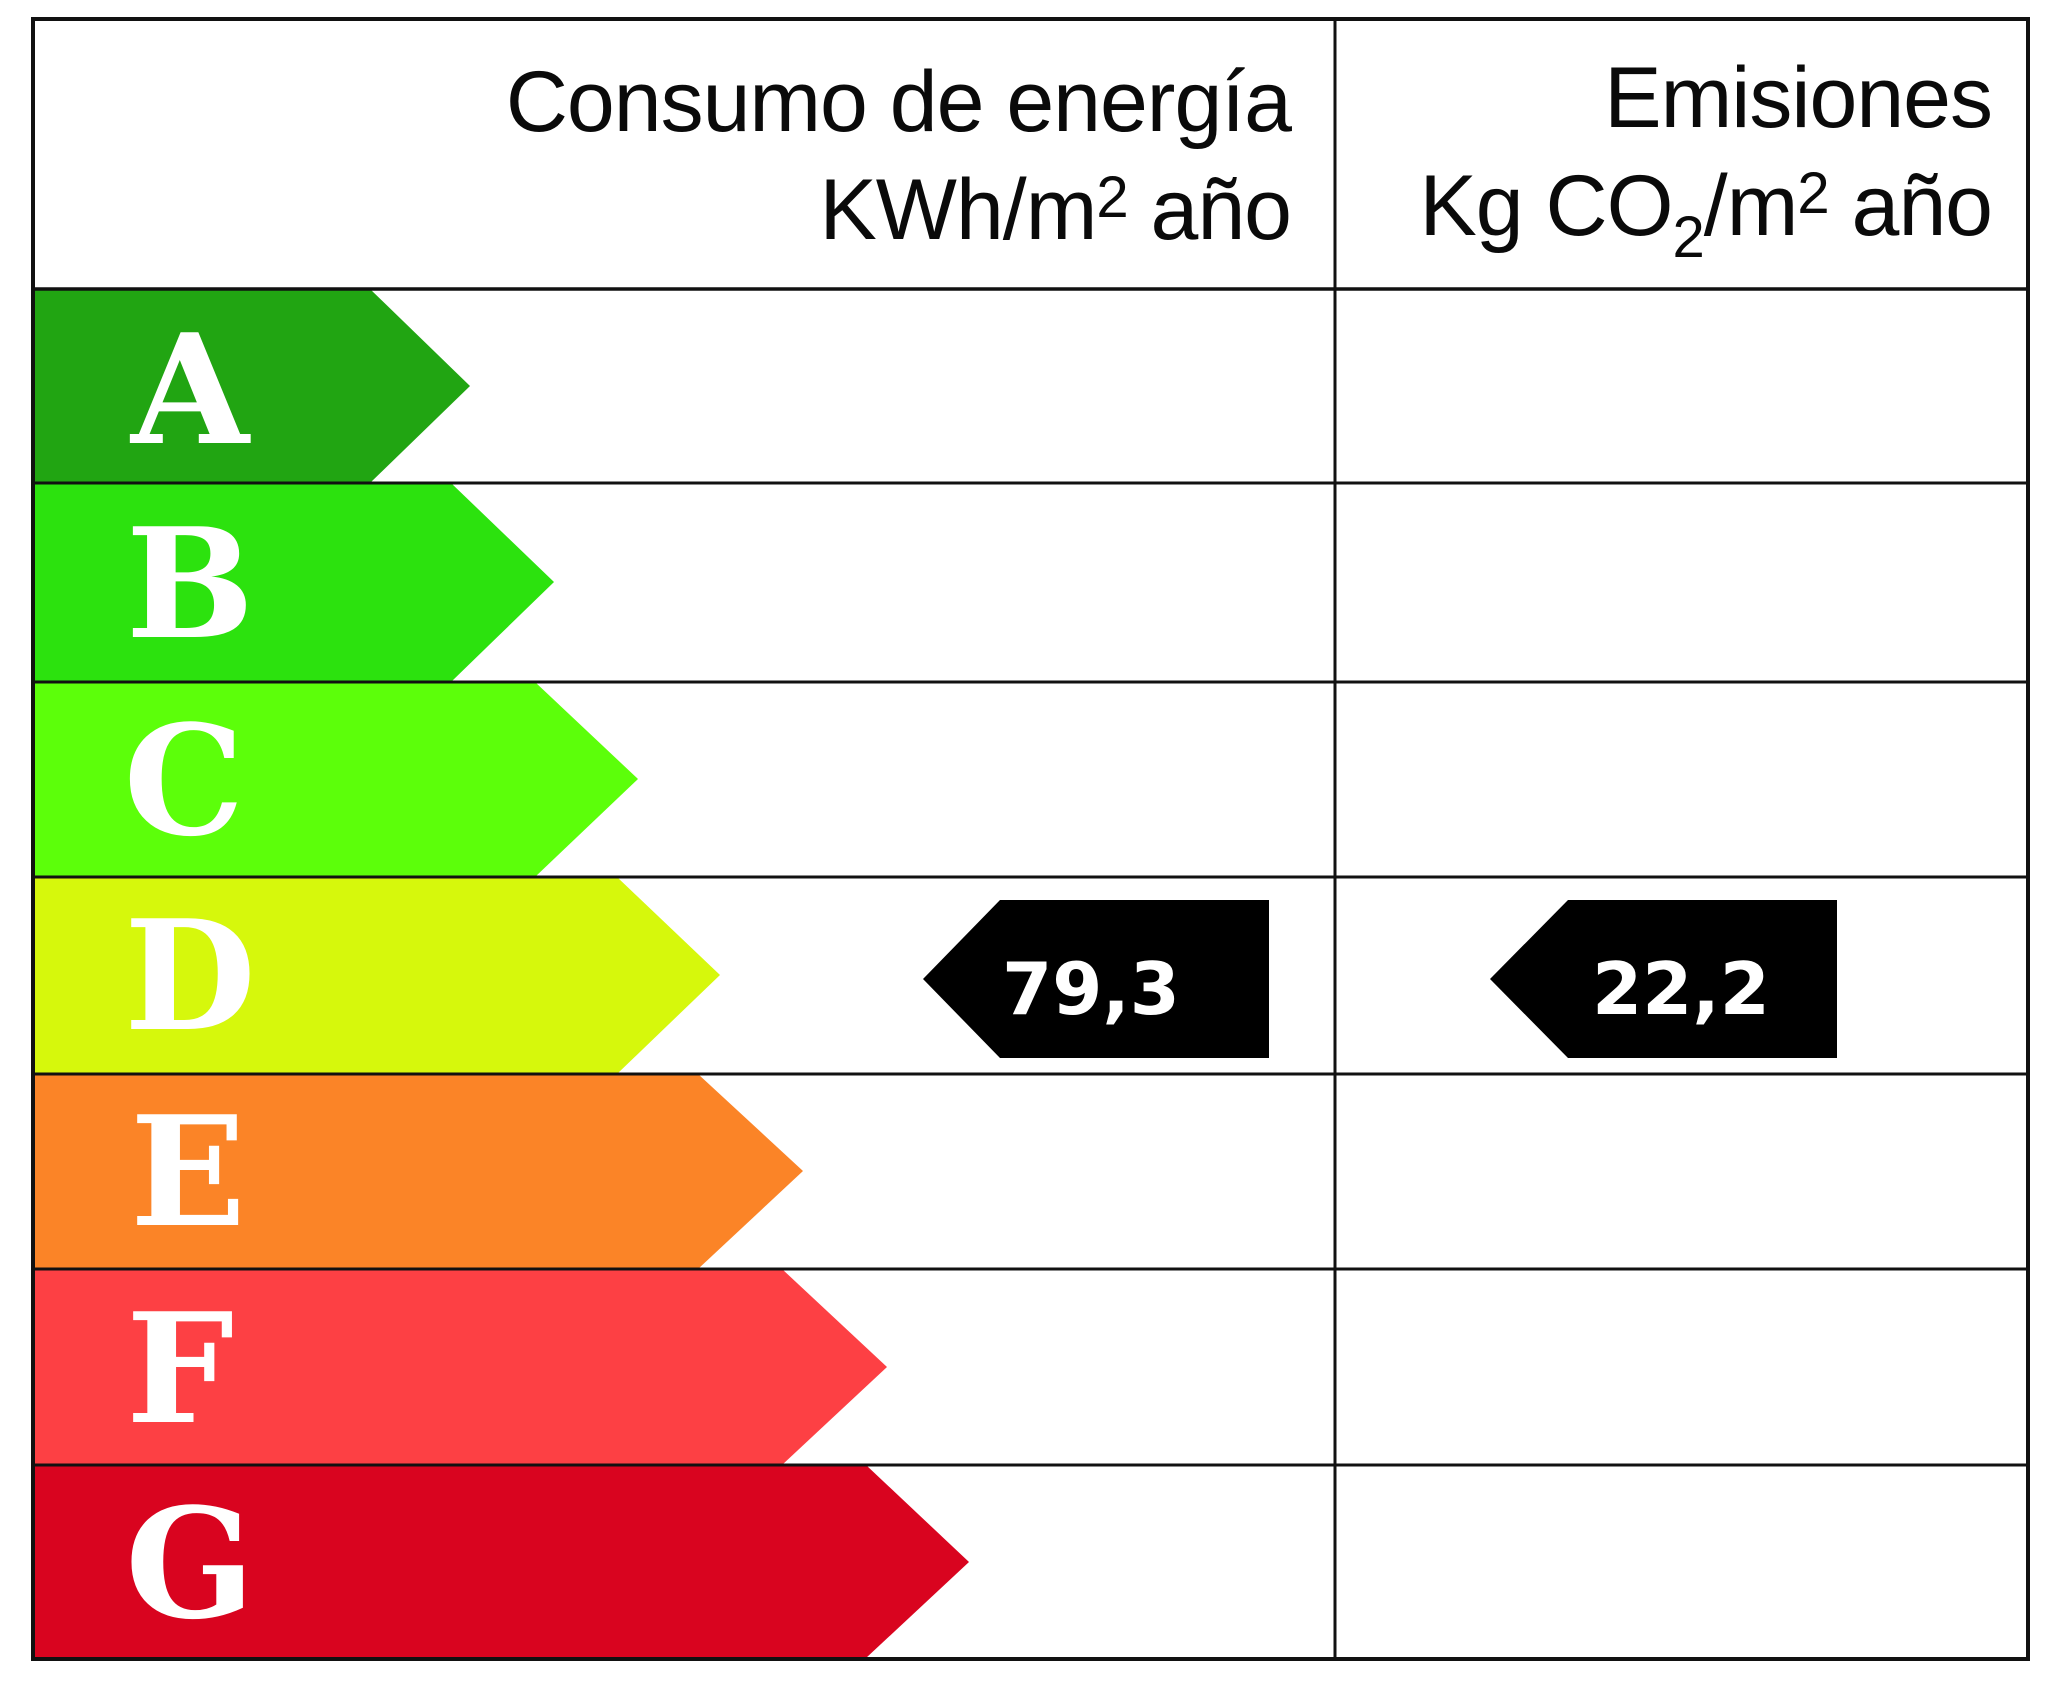  I want to click on class-letter-a: A, so click(190, 389).